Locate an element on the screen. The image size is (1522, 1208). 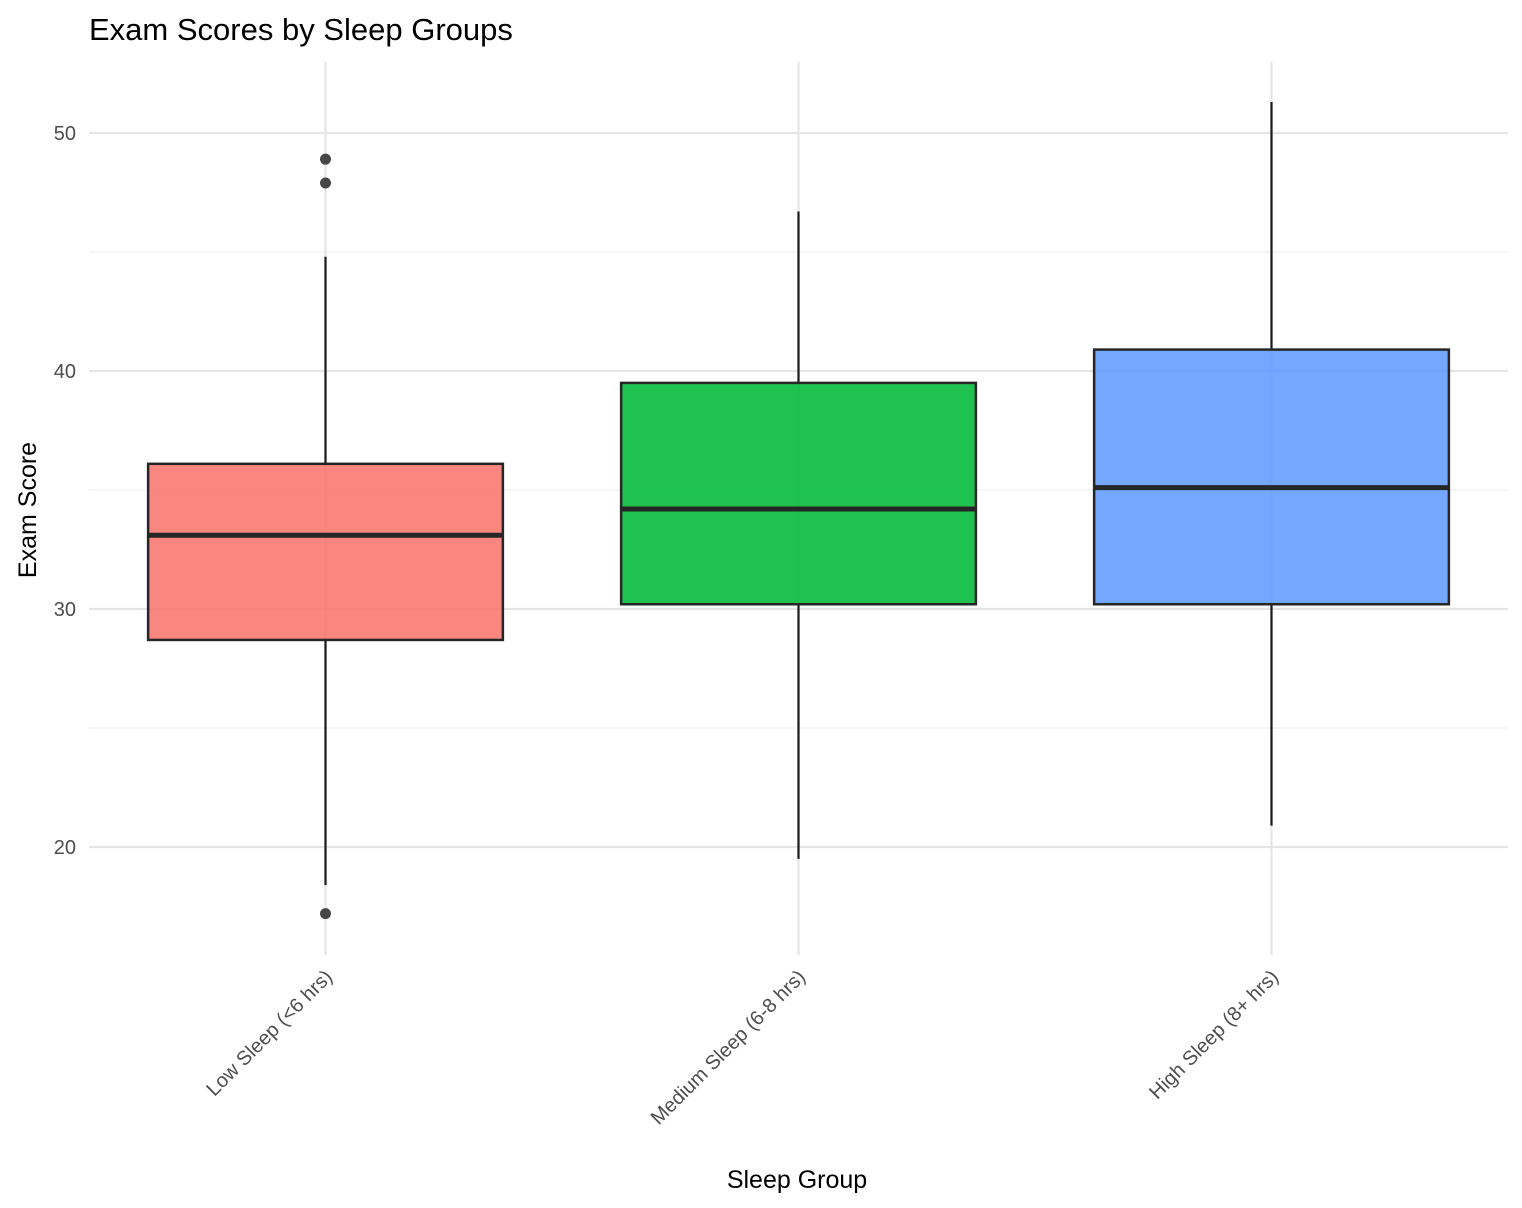
x-tick-label: Low Sleep (<6 hrs) is located at coordinates (269, 1033).